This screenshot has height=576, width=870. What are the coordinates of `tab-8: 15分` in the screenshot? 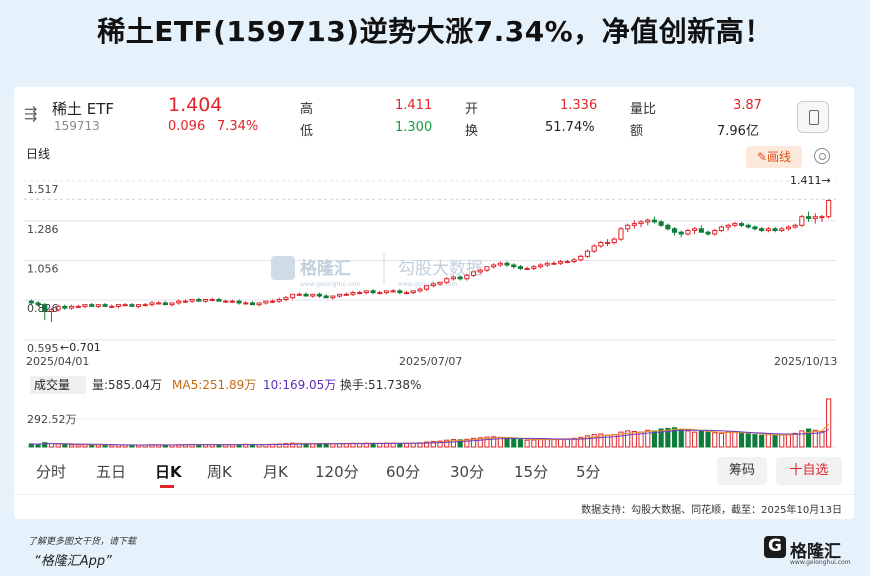 It's located at (531, 472).